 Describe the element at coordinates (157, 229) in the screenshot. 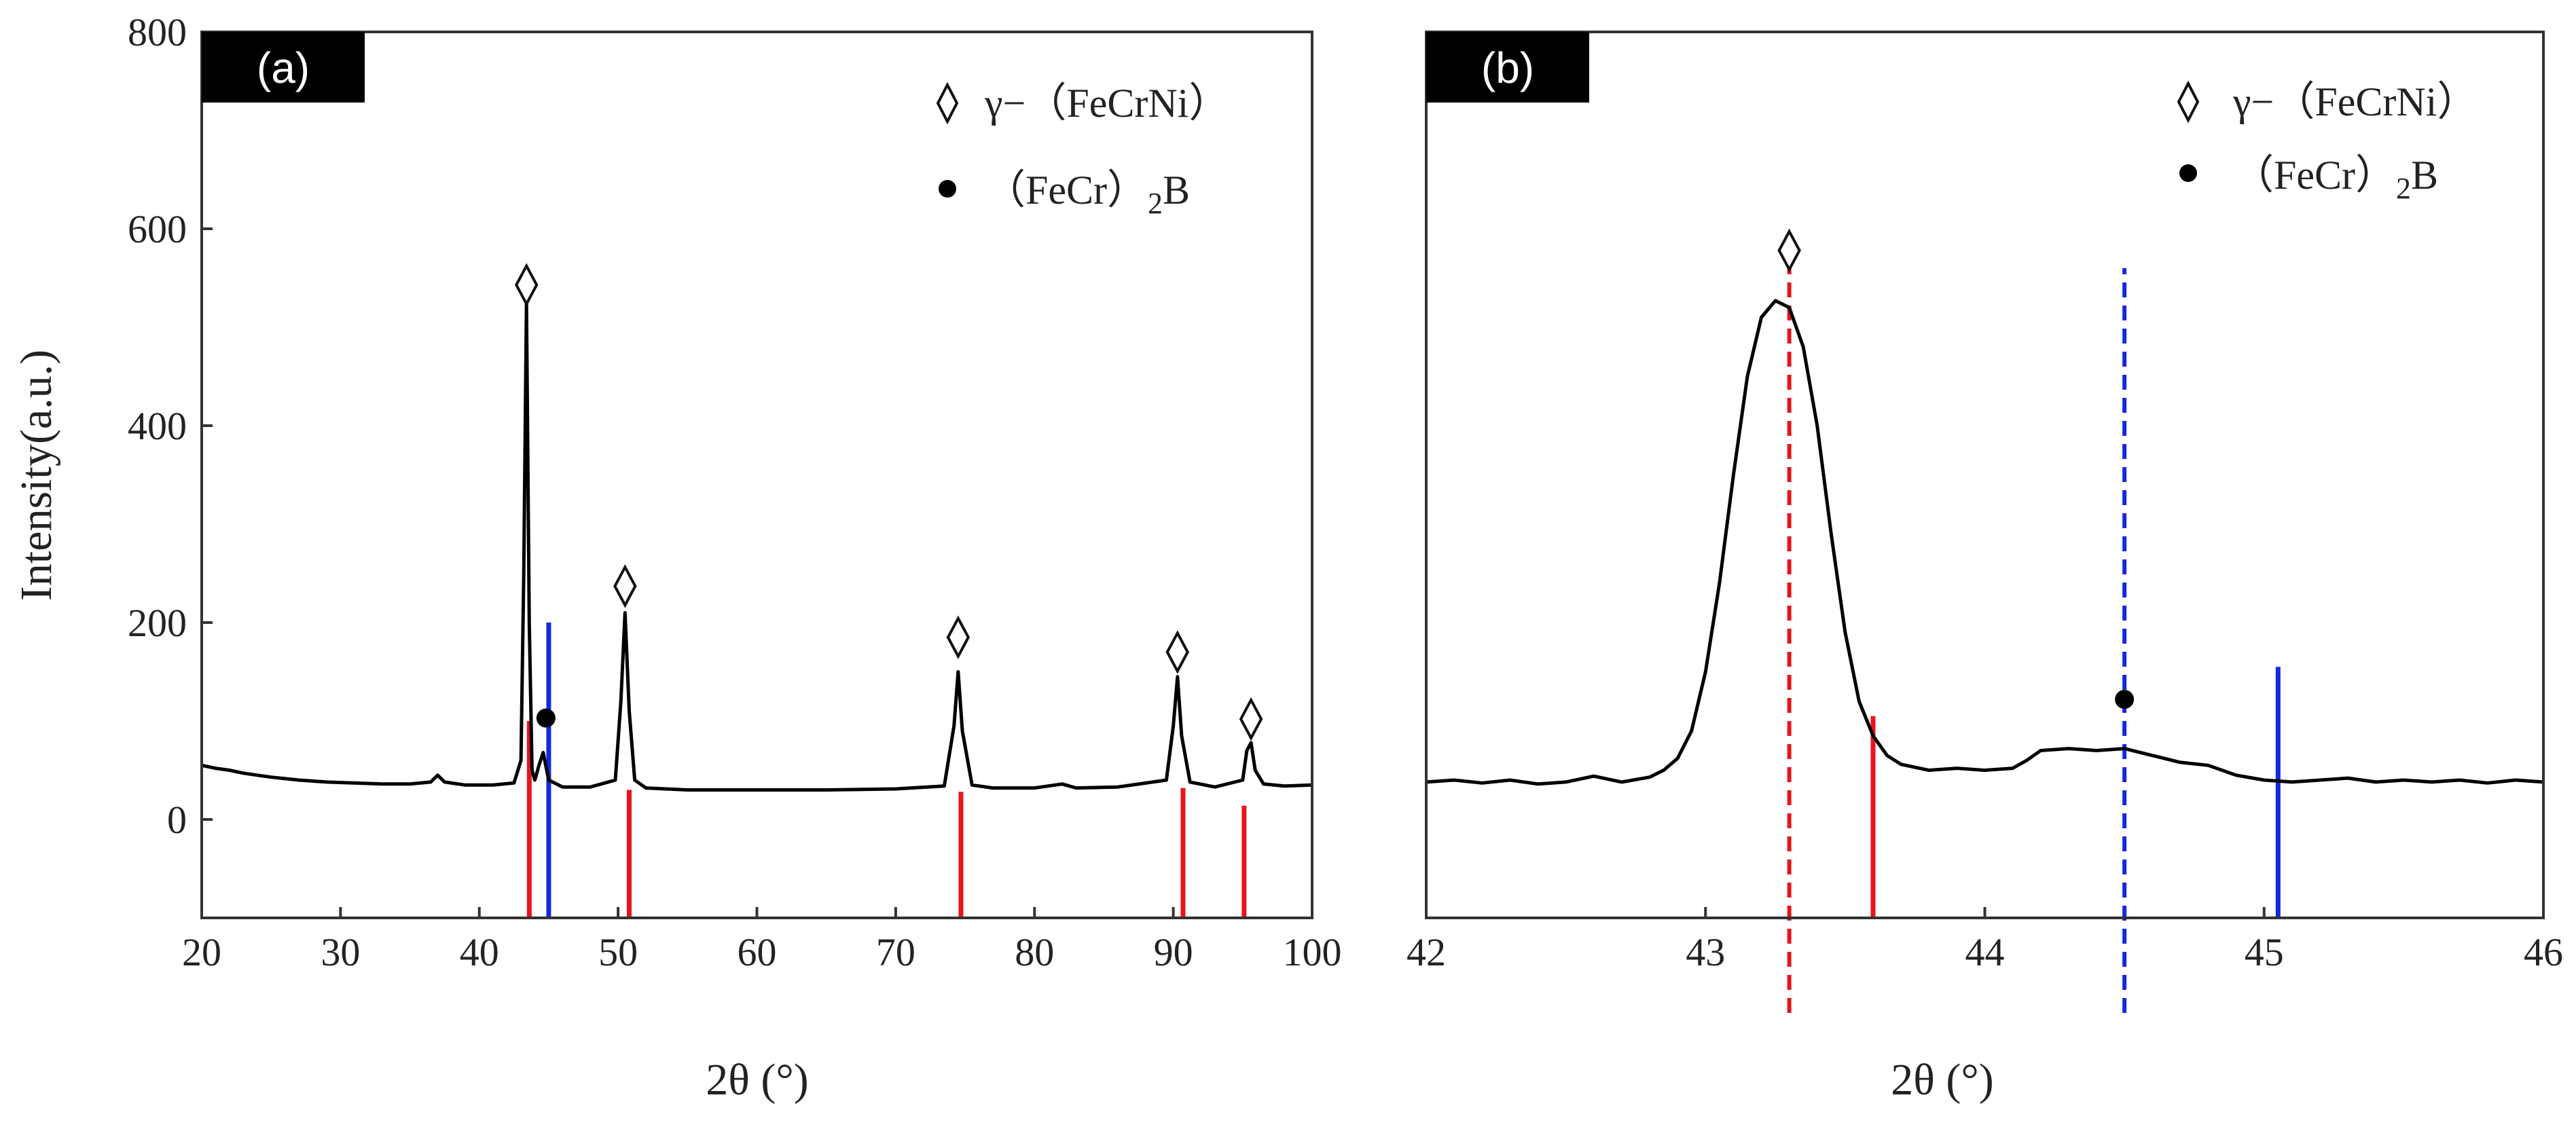

I see `y-tick-label-a-3: 600` at that location.